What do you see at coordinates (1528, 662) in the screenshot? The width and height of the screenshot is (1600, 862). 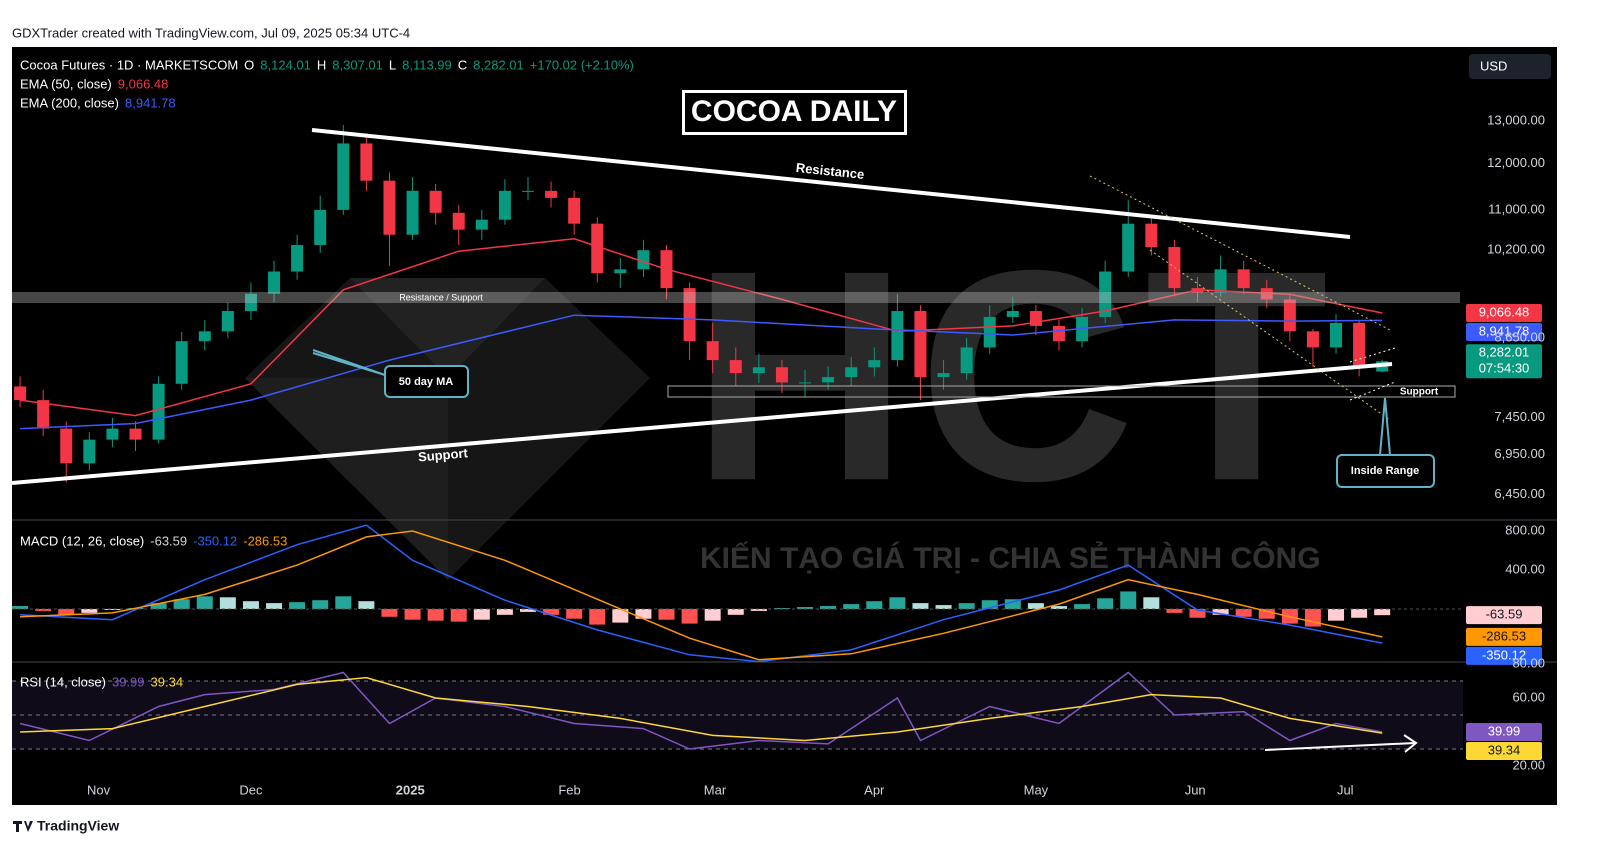 I see `y-tick-label: 80.00` at bounding box center [1528, 662].